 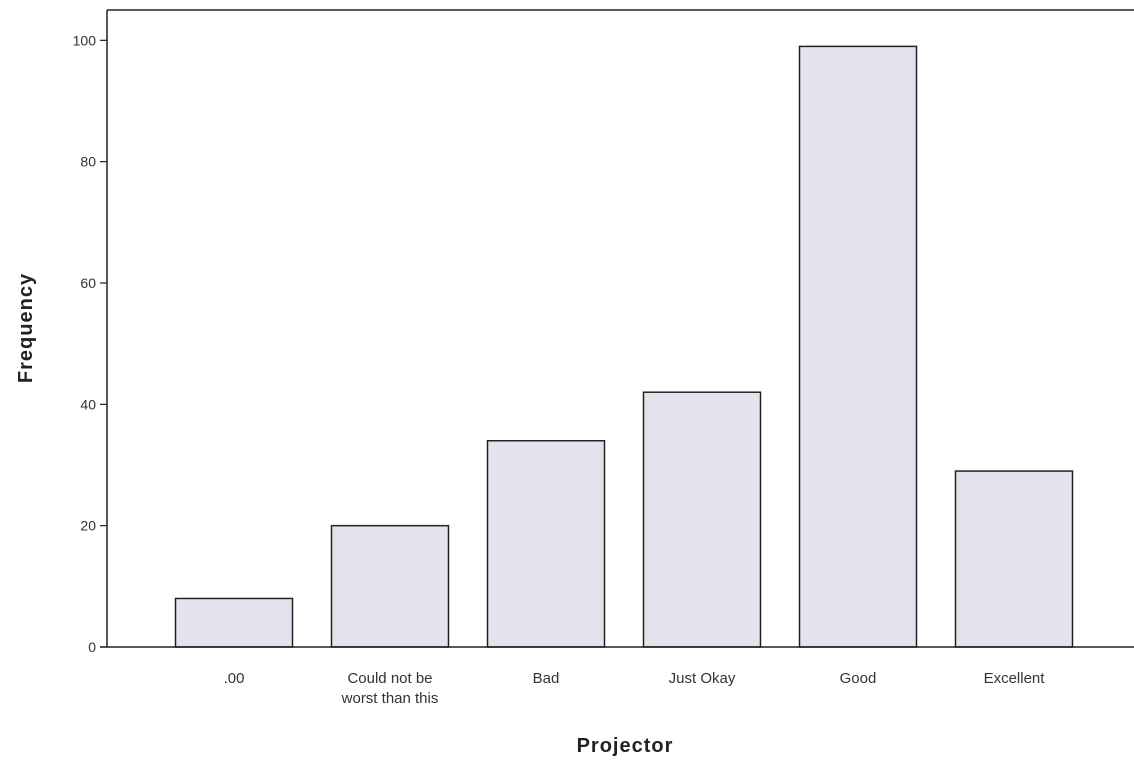 I want to click on y-axis: 0 20 40 60 80 100, so click(x=90, y=332).